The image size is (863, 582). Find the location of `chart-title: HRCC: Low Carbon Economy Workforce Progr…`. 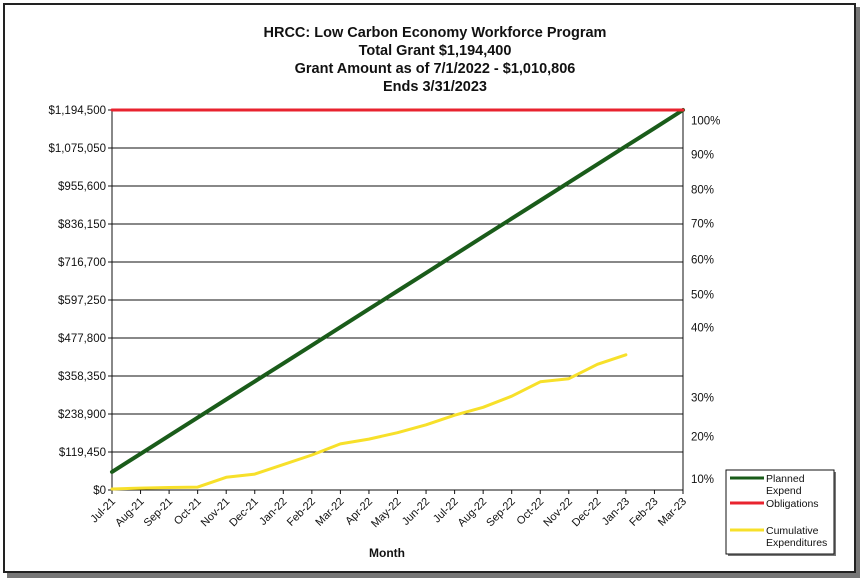

chart-title: HRCC: Low Carbon Economy Workforce Progr… is located at coordinates (435, 60).